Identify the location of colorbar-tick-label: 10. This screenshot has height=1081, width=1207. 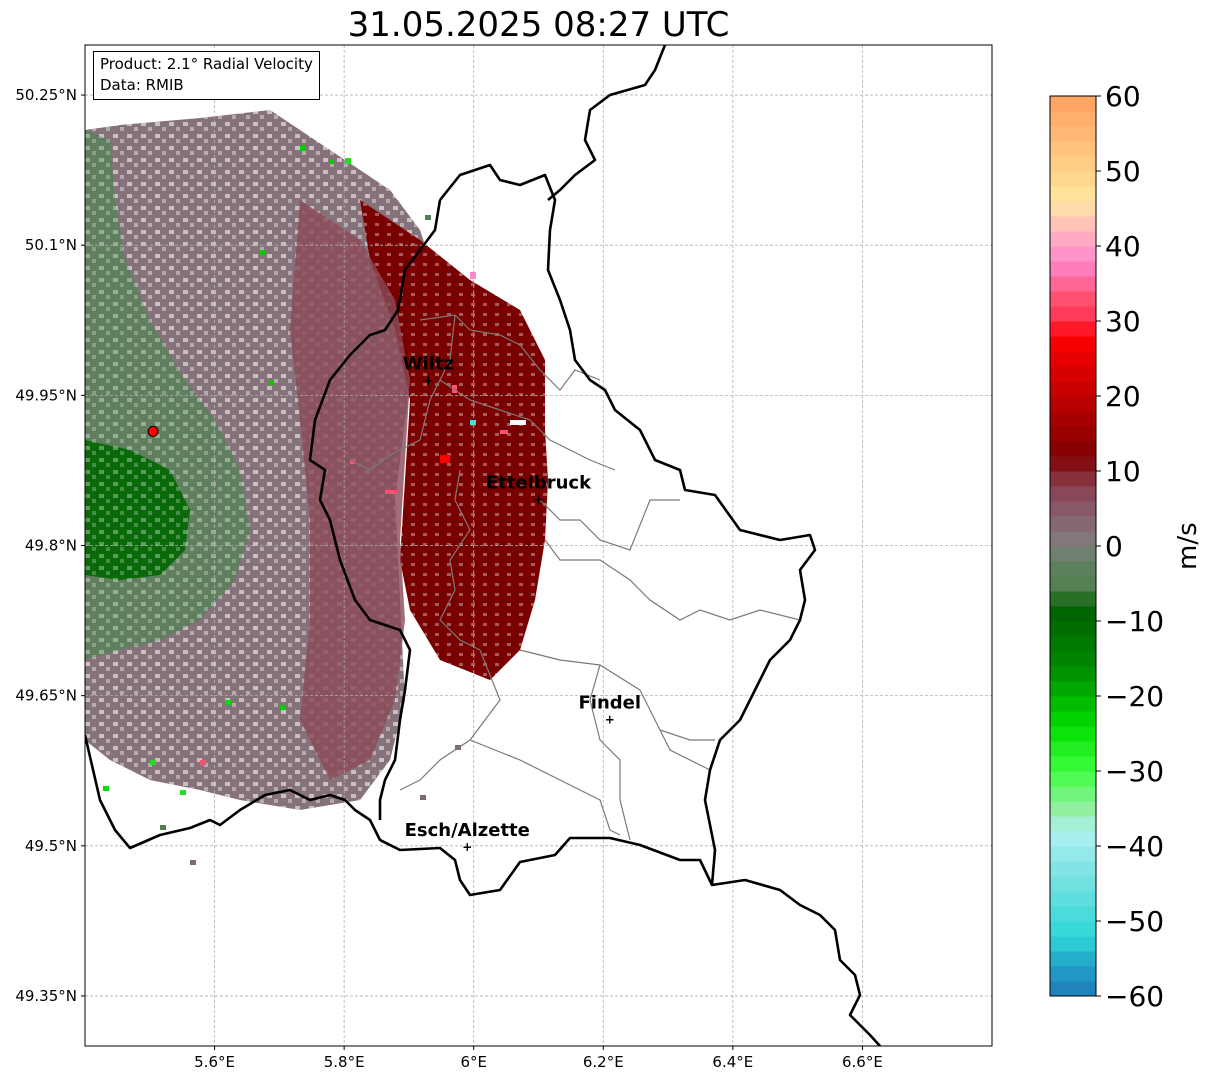
(1123, 471).